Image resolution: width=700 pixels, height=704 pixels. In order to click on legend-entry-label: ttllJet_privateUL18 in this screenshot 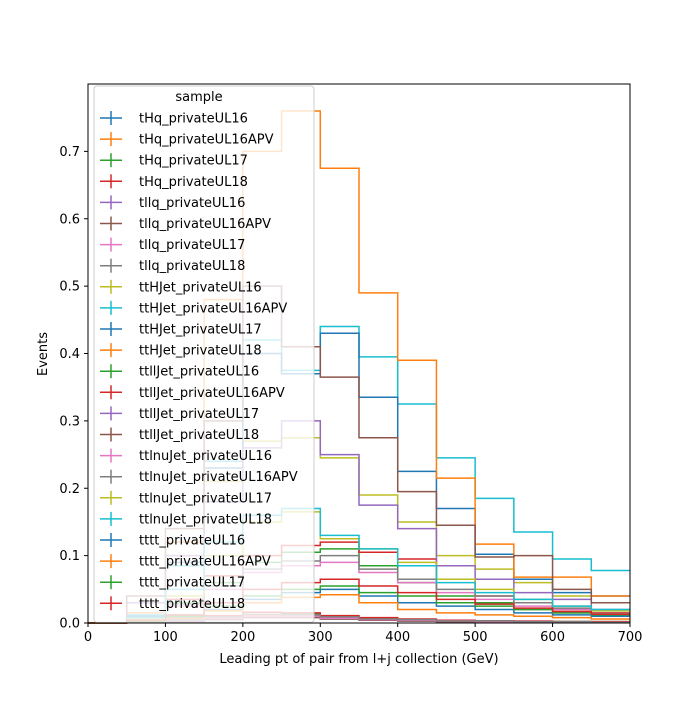, I will do `click(199, 435)`.